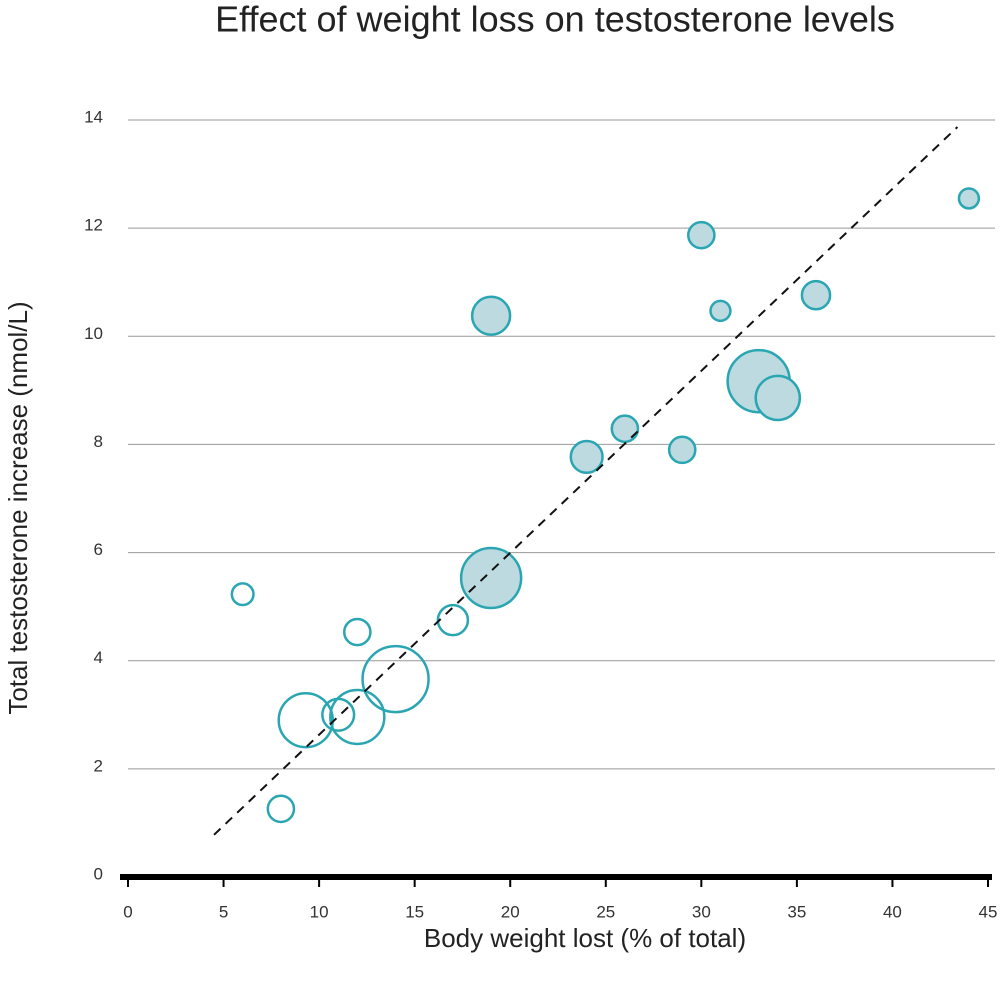 The image size is (1000, 985). Describe the element at coordinates (796, 911) in the screenshot. I see `x-tick-label: 35` at that location.